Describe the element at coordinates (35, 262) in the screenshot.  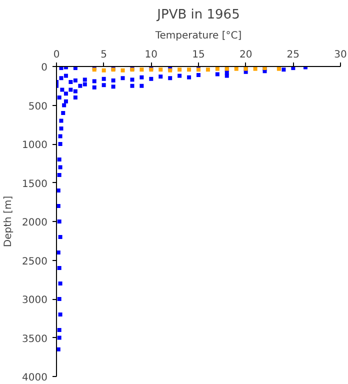
I see `y-tick-label: 2500` at that location.